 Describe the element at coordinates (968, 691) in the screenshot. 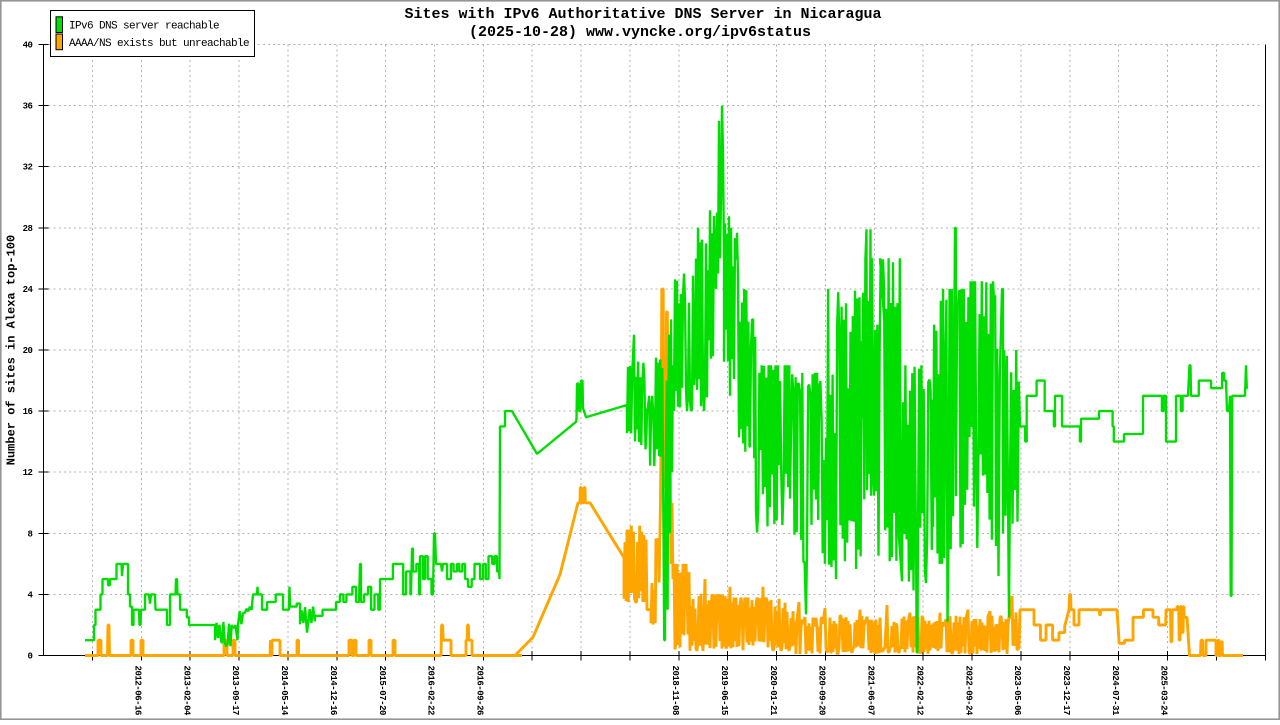

I see `svg-text: 2022-09-24` at that location.